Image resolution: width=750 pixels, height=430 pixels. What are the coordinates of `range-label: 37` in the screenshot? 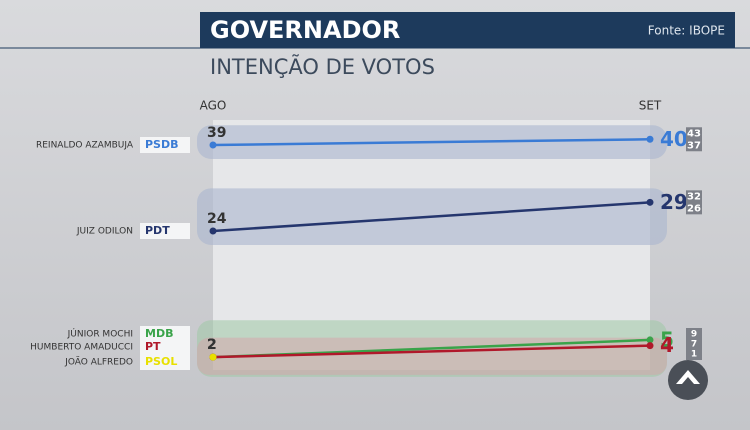 It's located at (694, 145).